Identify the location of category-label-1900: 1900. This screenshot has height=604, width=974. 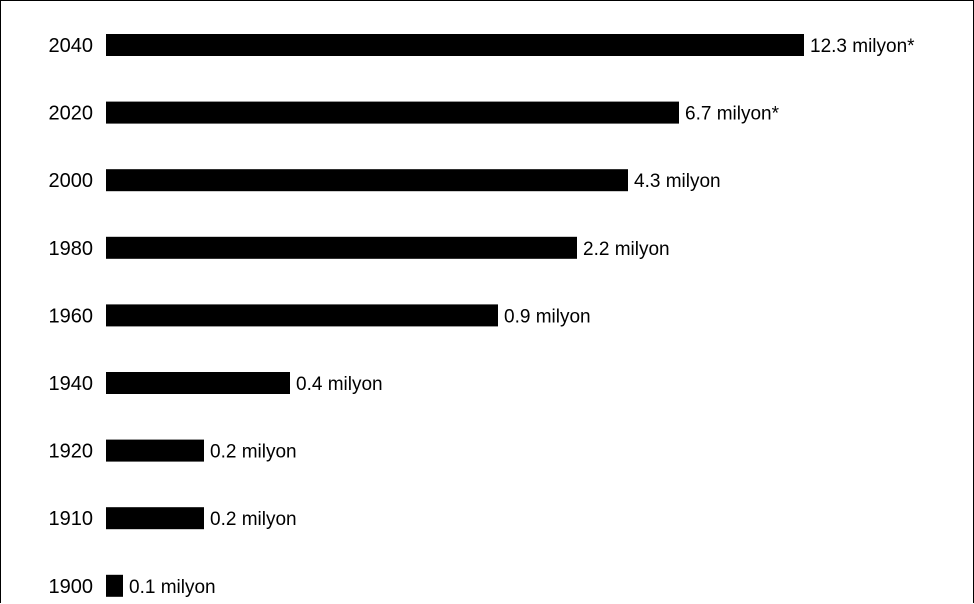
(71, 587).